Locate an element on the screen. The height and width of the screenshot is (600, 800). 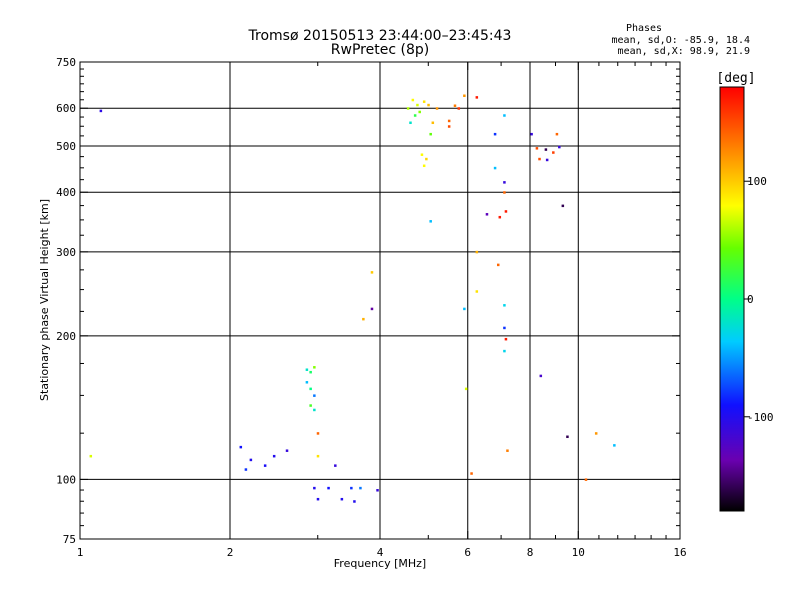
y-tick-label: 100 is located at coordinates (66, 479).